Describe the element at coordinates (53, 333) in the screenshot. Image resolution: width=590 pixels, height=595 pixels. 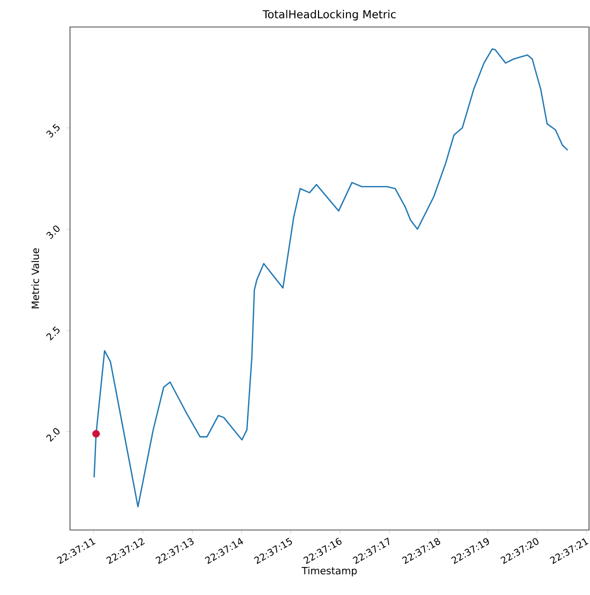
I see `y-tick-label: 2.5` at that location.